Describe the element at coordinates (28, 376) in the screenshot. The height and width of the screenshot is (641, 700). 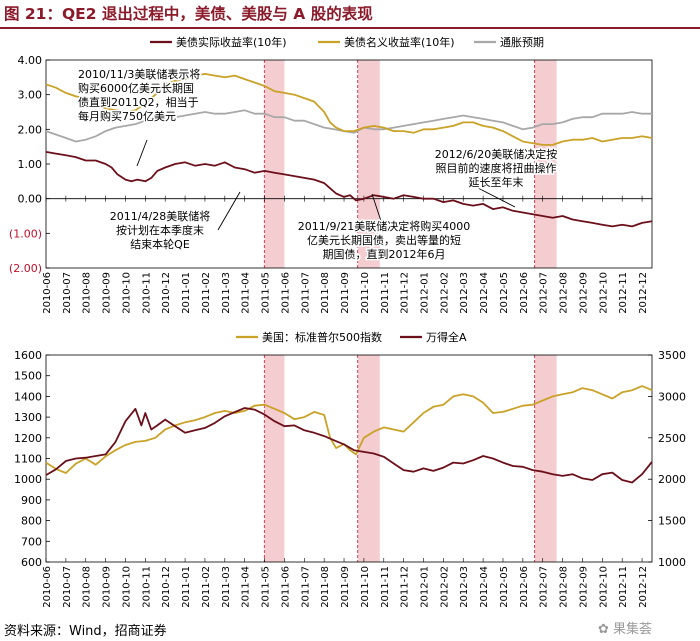
I see `bottom-left-y-tick-label: 1500` at that location.